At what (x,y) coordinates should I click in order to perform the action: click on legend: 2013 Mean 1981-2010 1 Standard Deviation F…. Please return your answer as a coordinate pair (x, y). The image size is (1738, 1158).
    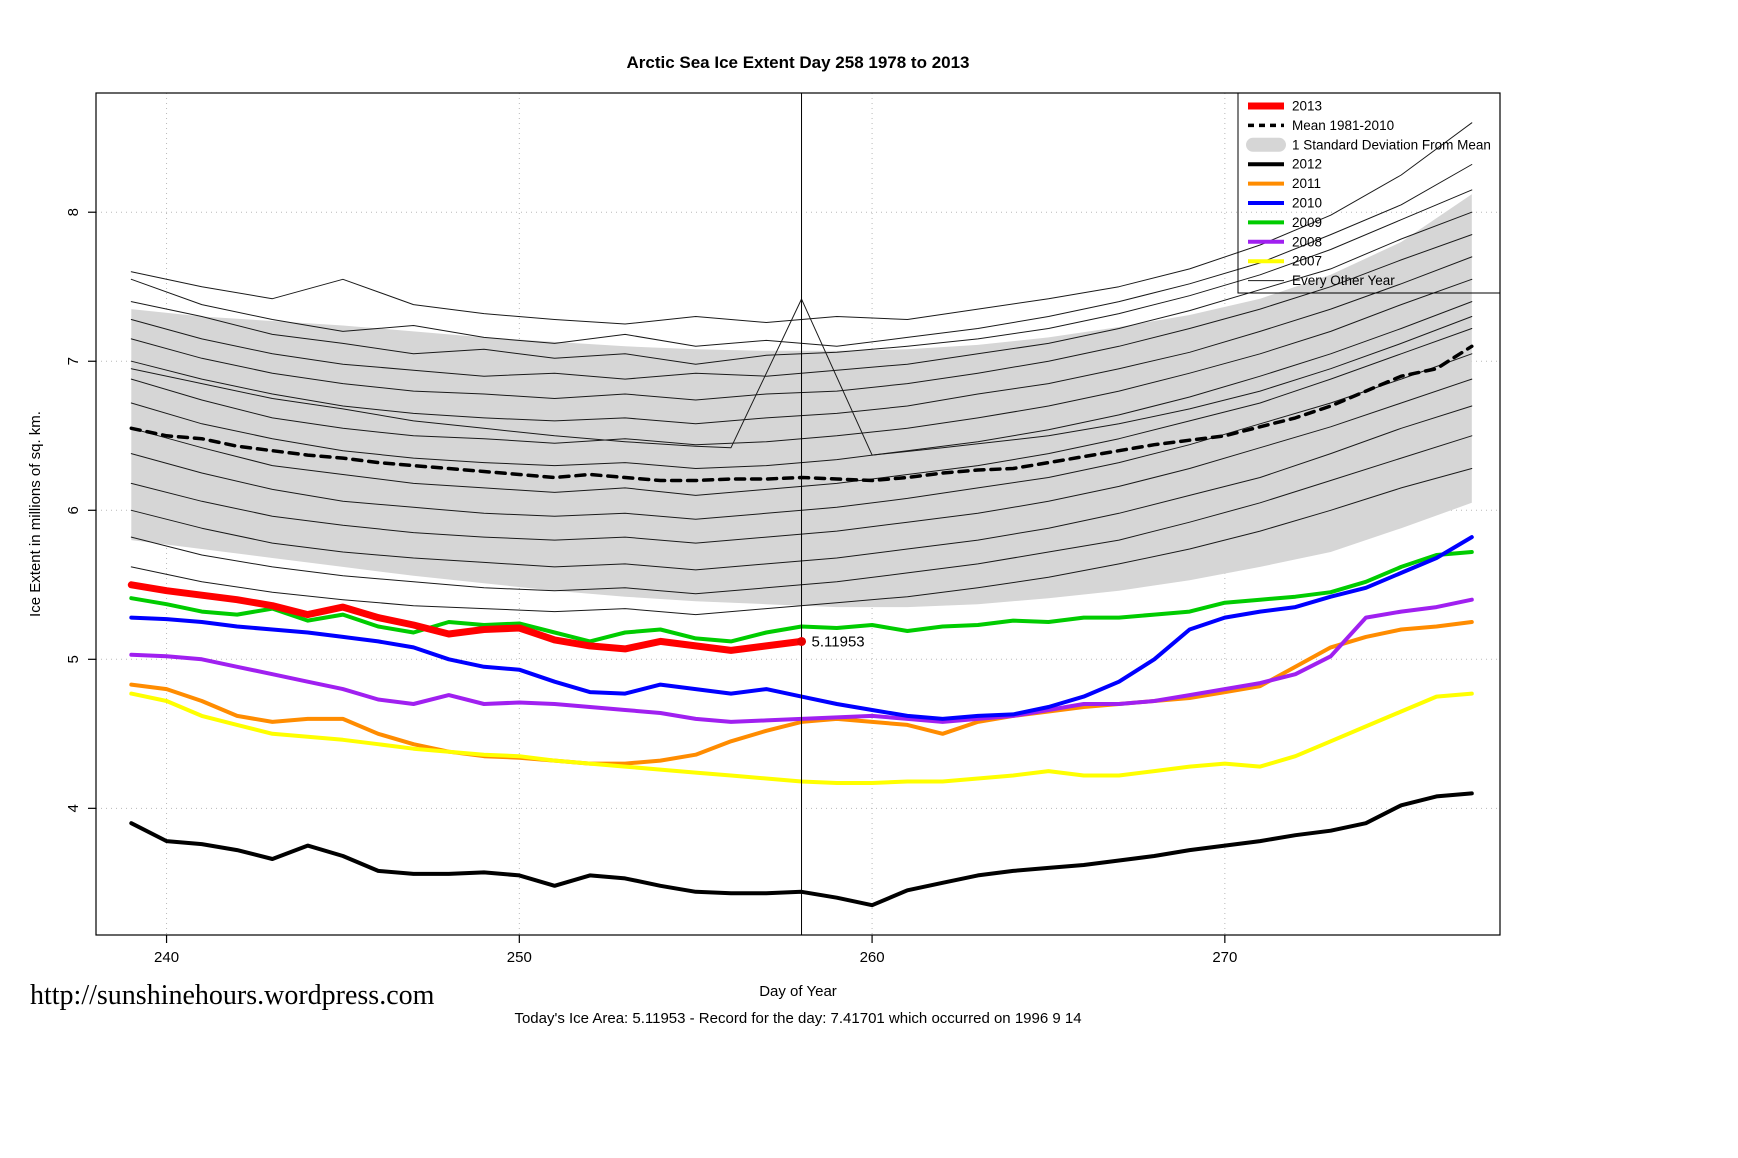
    Looking at the image, I should click on (1369, 193).